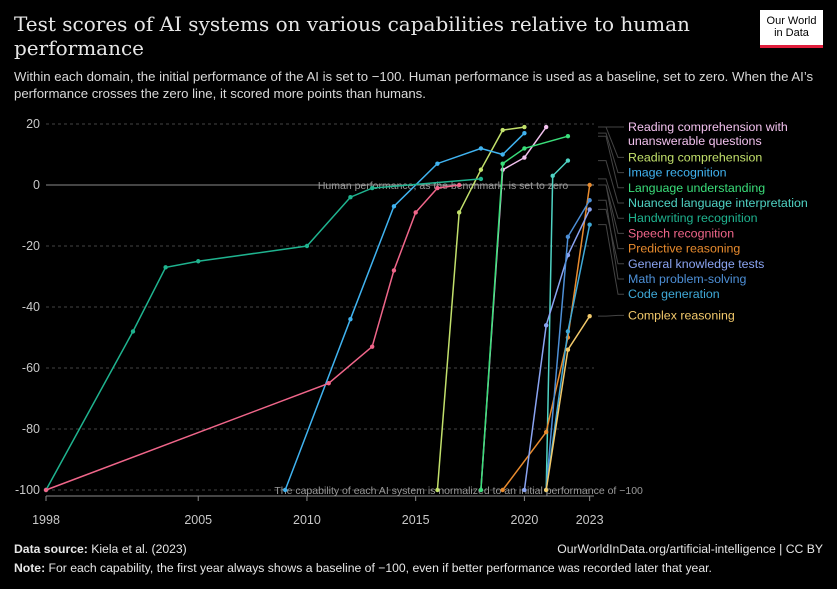  Describe the element at coordinates (46, 520) in the screenshot. I see `x-tick-label: 1998` at that location.